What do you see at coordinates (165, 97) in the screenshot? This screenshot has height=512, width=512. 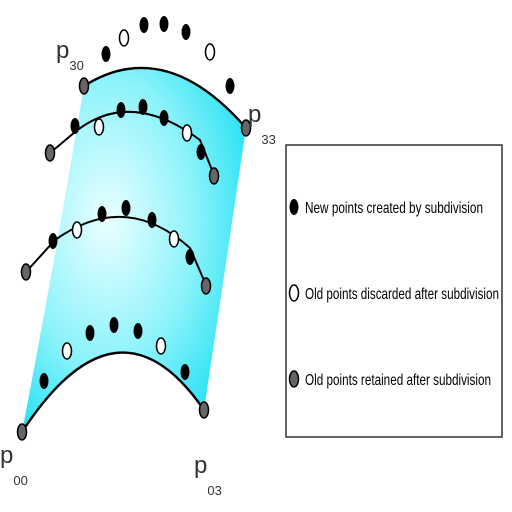 I see `top-boundary-curve` at bounding box center [165, 97].